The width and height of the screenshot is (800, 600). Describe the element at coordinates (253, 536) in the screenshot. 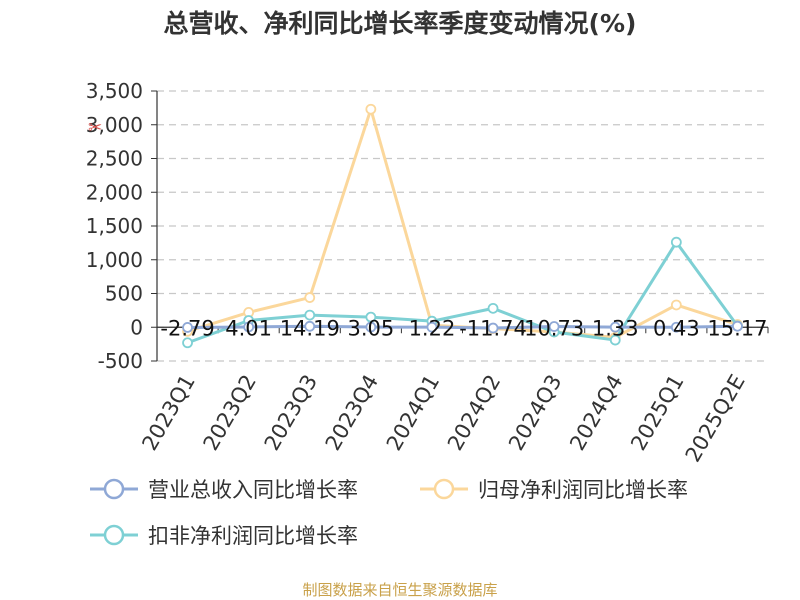

I see `legend-label: 扣非净利润同比增长率` at that location.